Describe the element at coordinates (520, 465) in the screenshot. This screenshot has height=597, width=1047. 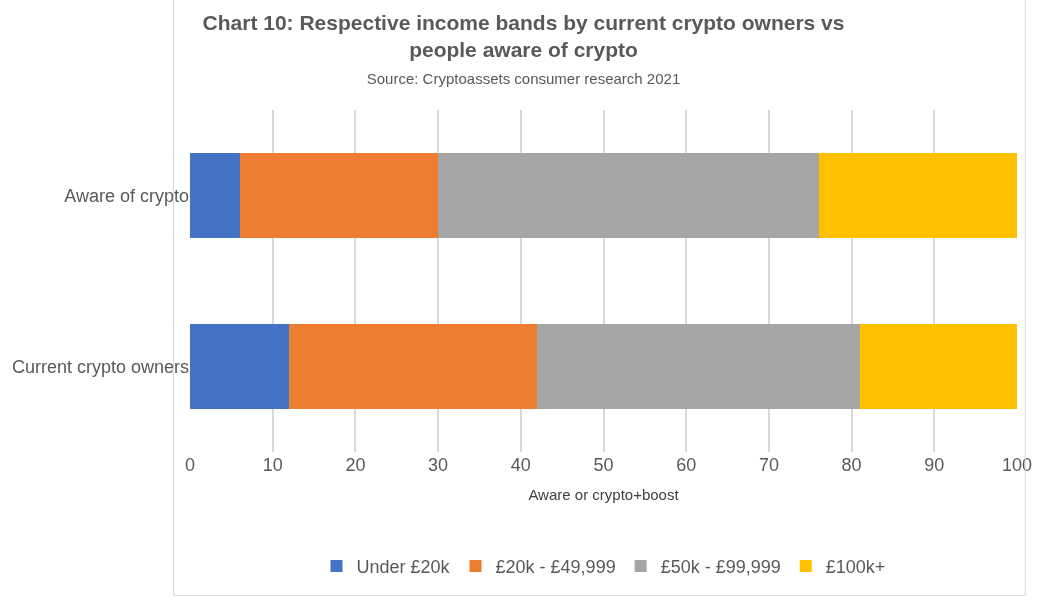
I see `x-tick-label: 40` at that location.